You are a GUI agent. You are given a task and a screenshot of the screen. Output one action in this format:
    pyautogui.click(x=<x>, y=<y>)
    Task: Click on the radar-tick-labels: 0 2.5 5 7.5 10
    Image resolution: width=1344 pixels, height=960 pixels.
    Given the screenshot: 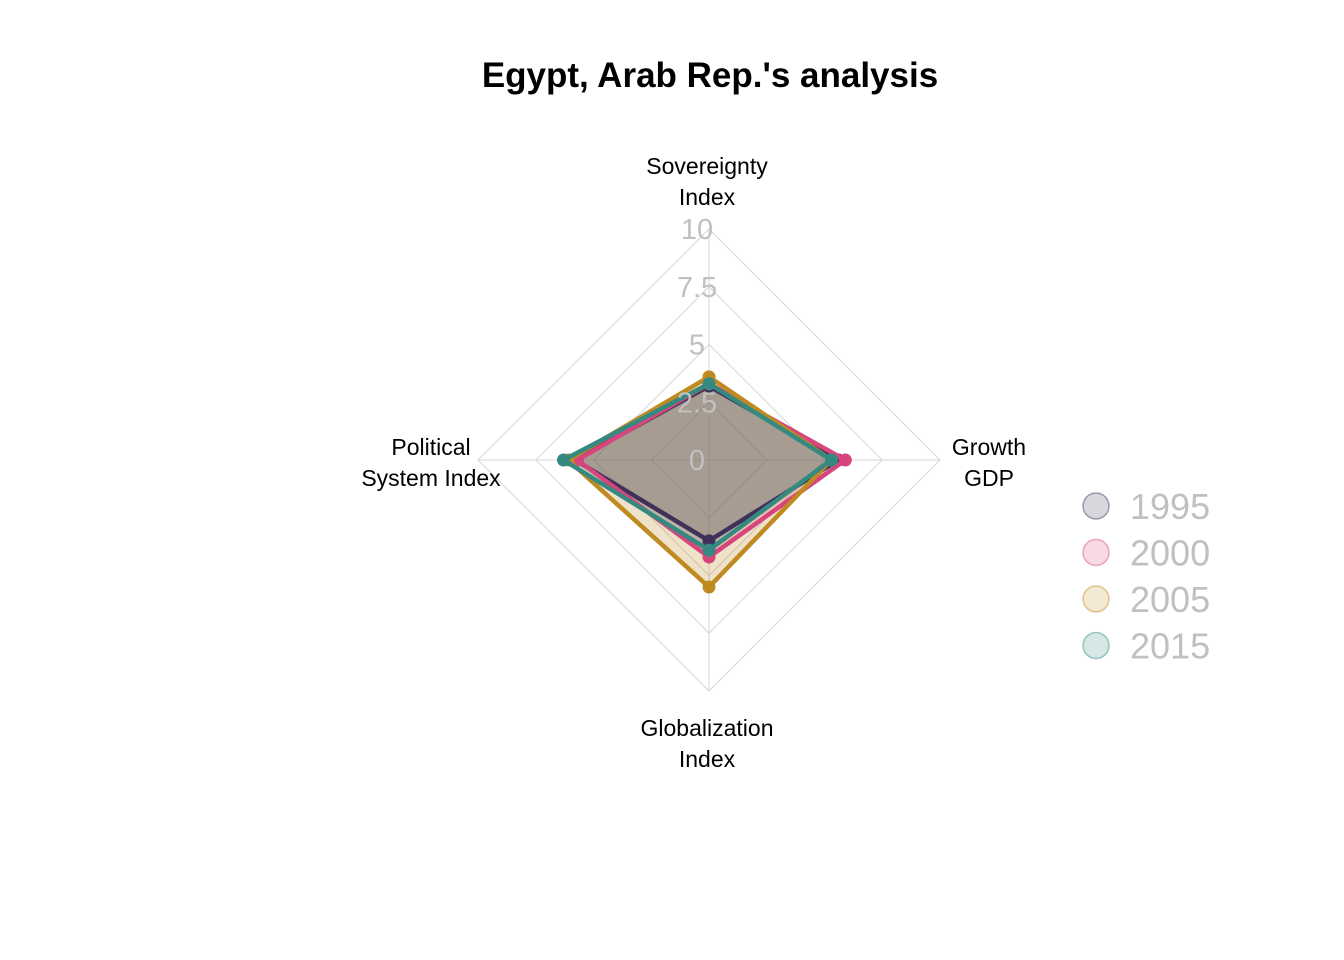 What is the action you would take?
    pyautogui.click(x=697, y=345)
    